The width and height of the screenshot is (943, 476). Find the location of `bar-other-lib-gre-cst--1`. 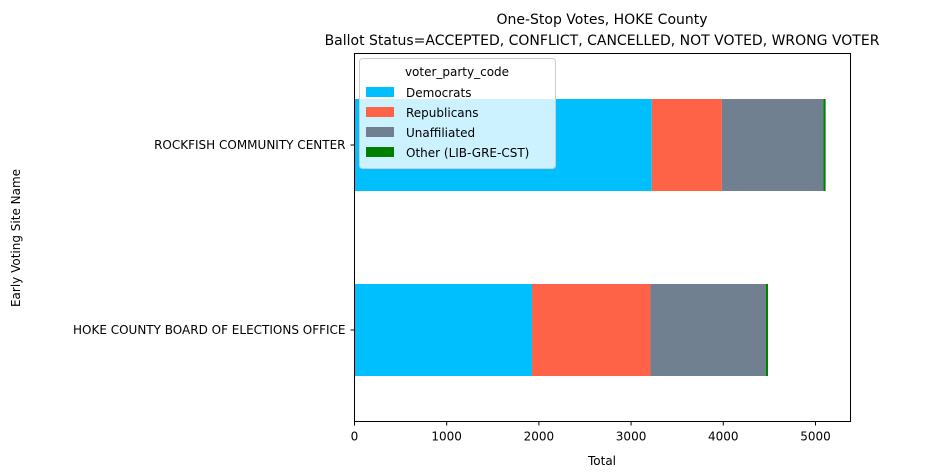

bar-other-lib-gre-cst--1 is located at coordinates (824, 145).